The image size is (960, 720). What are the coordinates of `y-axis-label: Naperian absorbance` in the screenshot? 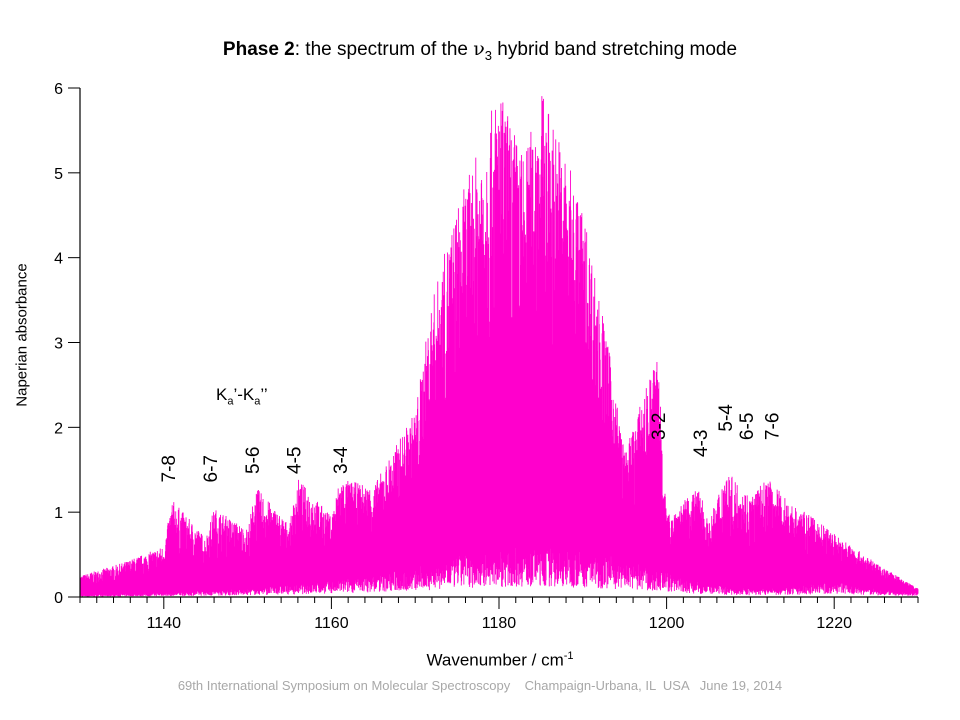 It's located at (22, 335).